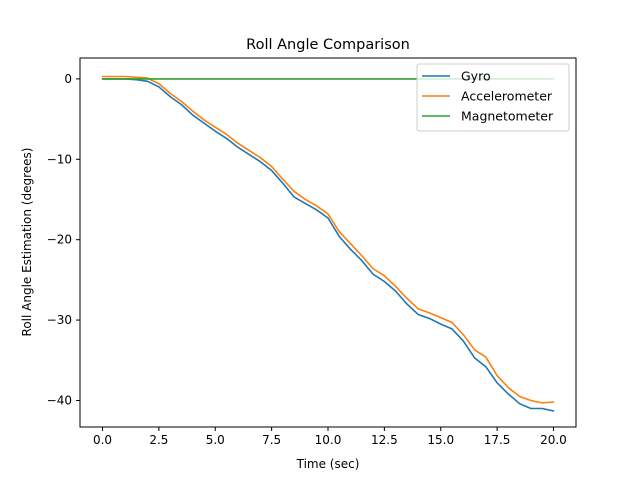 This screenshot has height=480, width=640. I want to click on y-axis-label: Roll Angle Estimation (degrees), so click(27, 242).